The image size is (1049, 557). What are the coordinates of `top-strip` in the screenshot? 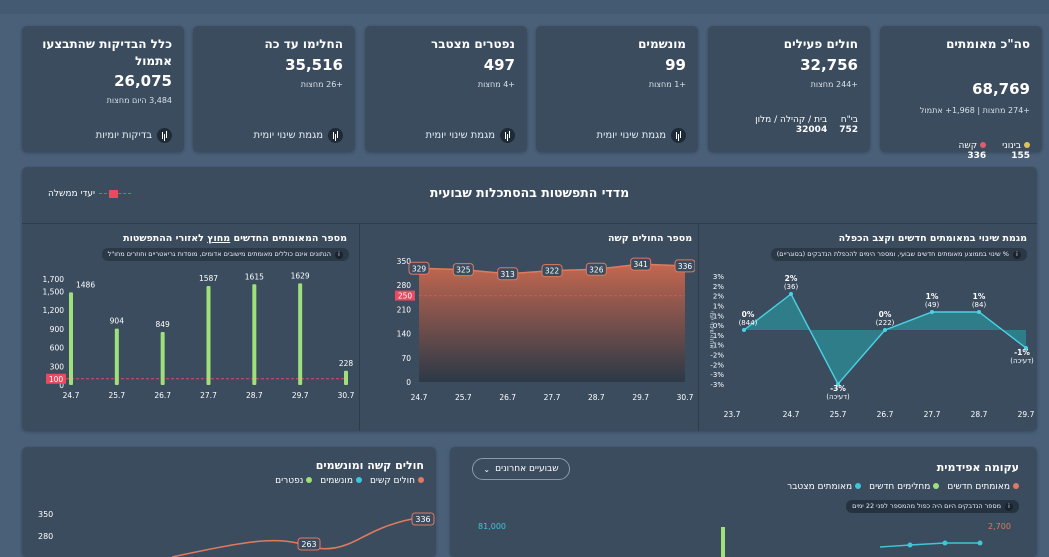 It's located at (524, 7).